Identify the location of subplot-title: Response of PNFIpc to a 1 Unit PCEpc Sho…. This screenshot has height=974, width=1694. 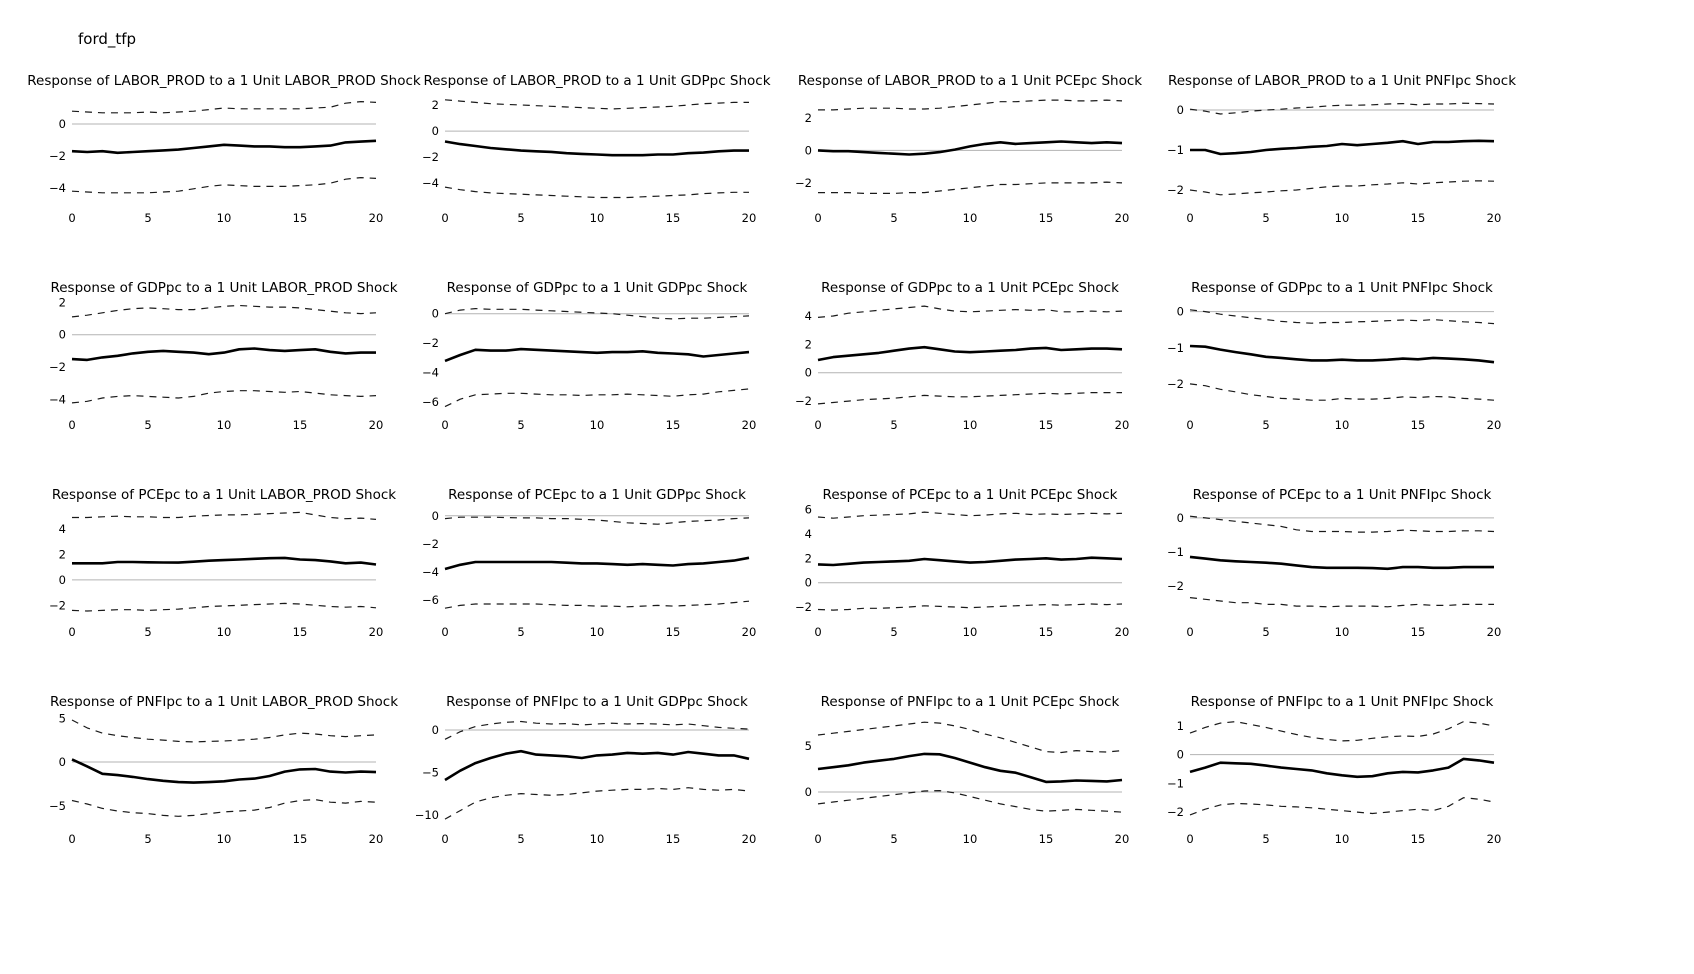
(970, 702).